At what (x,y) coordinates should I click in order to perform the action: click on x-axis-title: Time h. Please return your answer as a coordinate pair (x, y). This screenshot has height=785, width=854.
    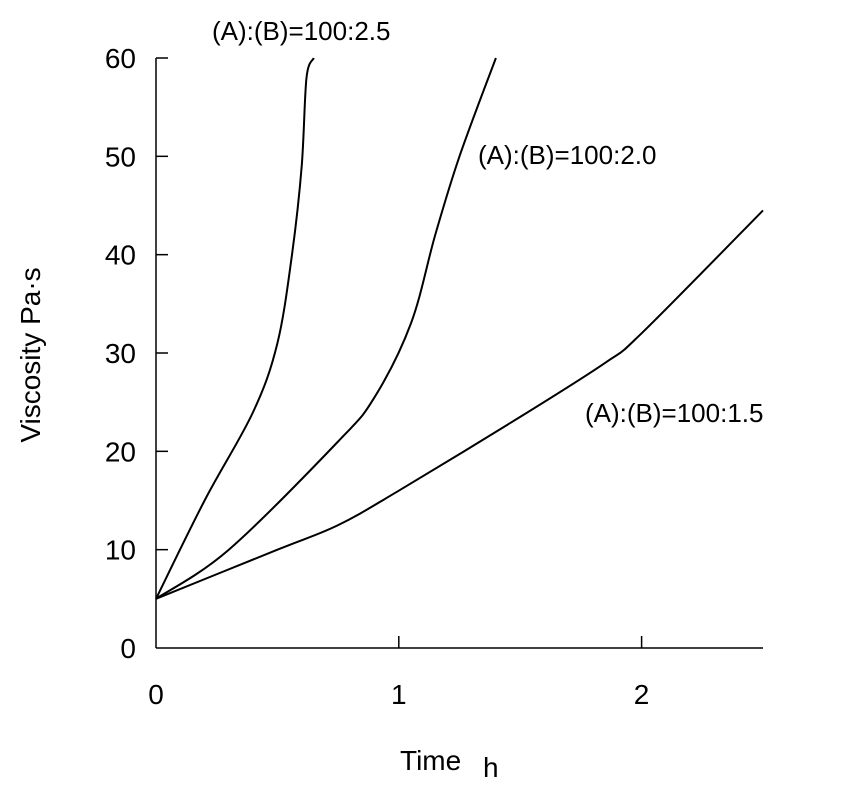
    Looking at the image, I should click on (449, 764).